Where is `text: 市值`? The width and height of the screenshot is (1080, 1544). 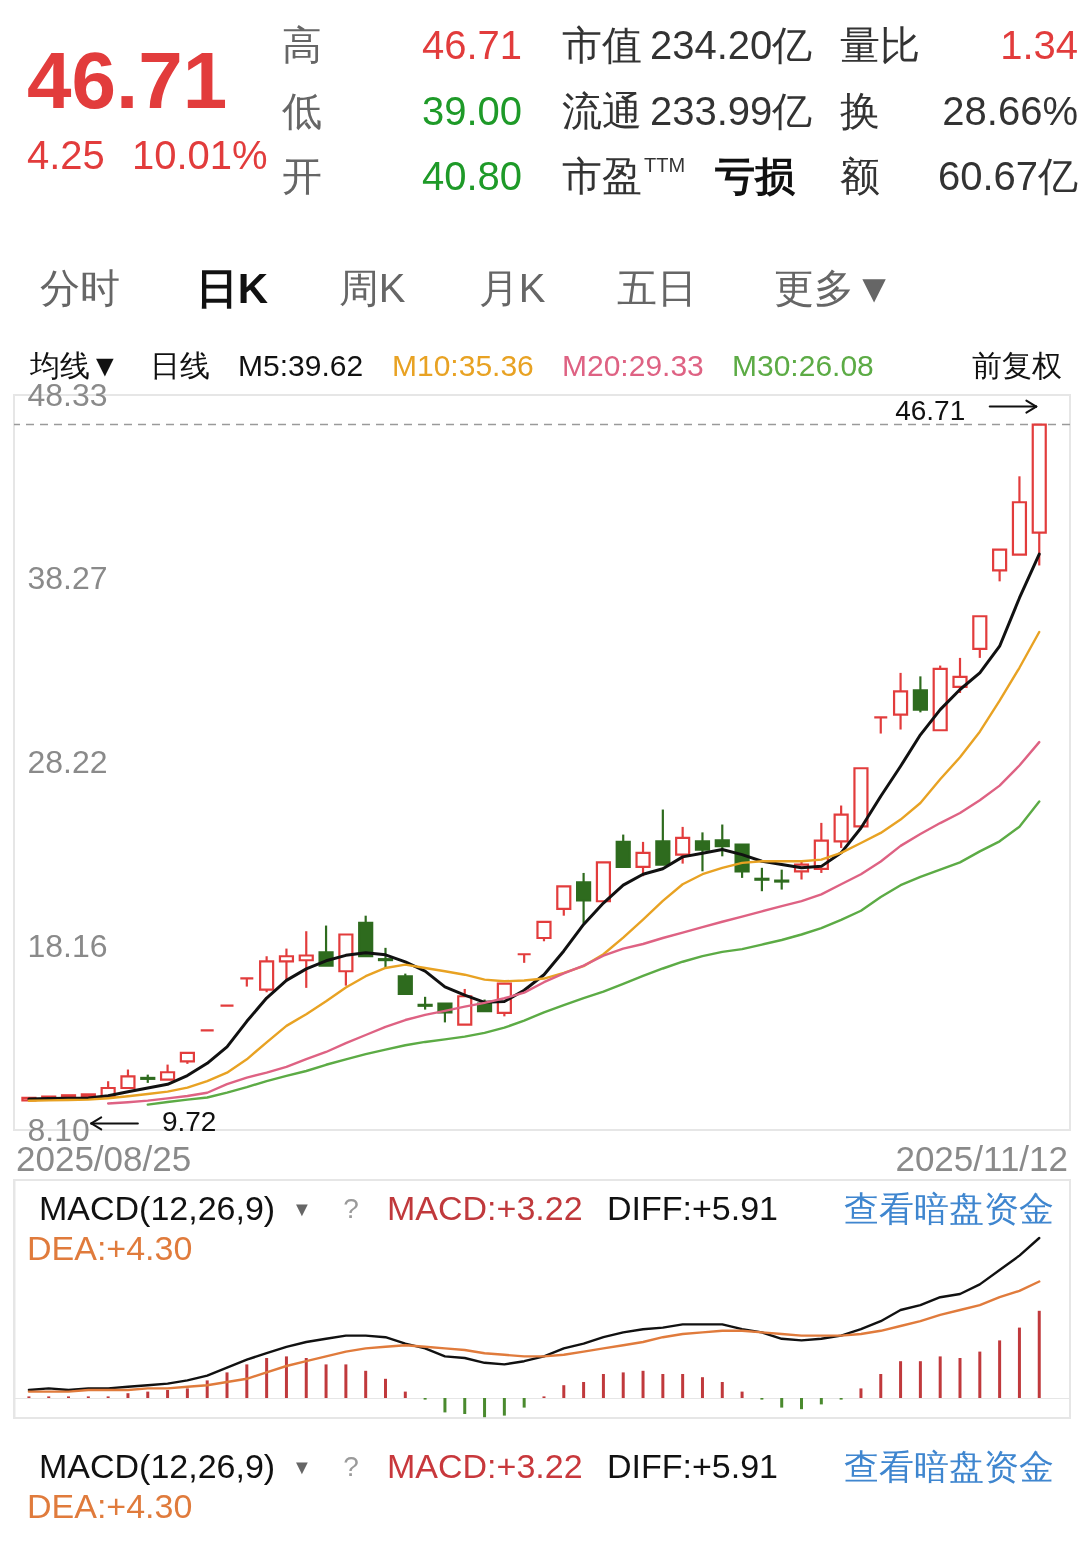
text: 市值 is located at coordinates (602, 45).